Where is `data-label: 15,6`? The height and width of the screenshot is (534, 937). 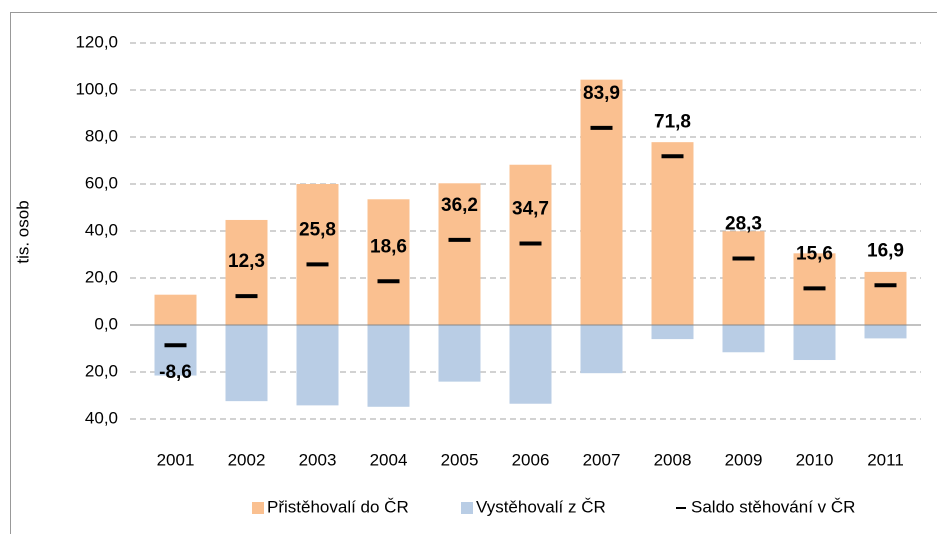 data-label: 15,6 is located at coordinates (814, 253).